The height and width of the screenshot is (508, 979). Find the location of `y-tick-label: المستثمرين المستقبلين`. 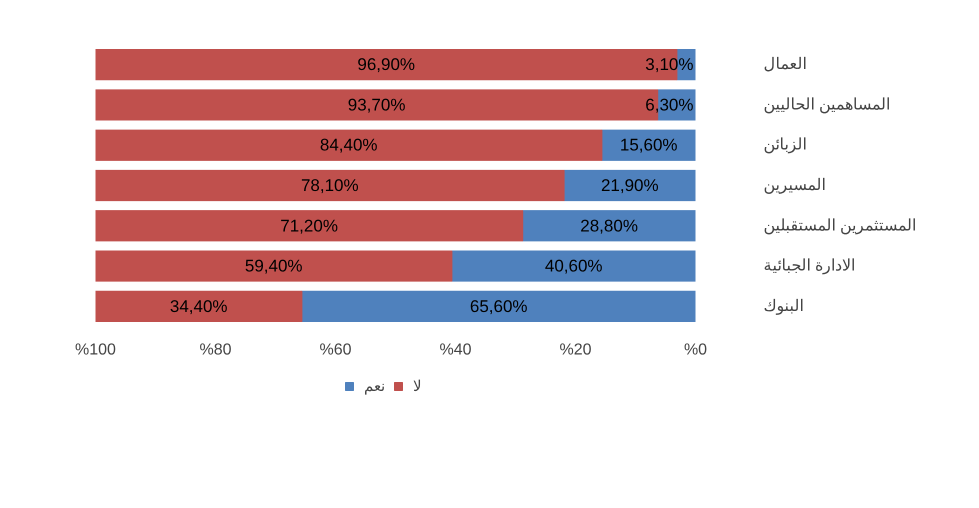

y-tick-label: المستثمرين المستقبلين is located at coordinates (840, 225).